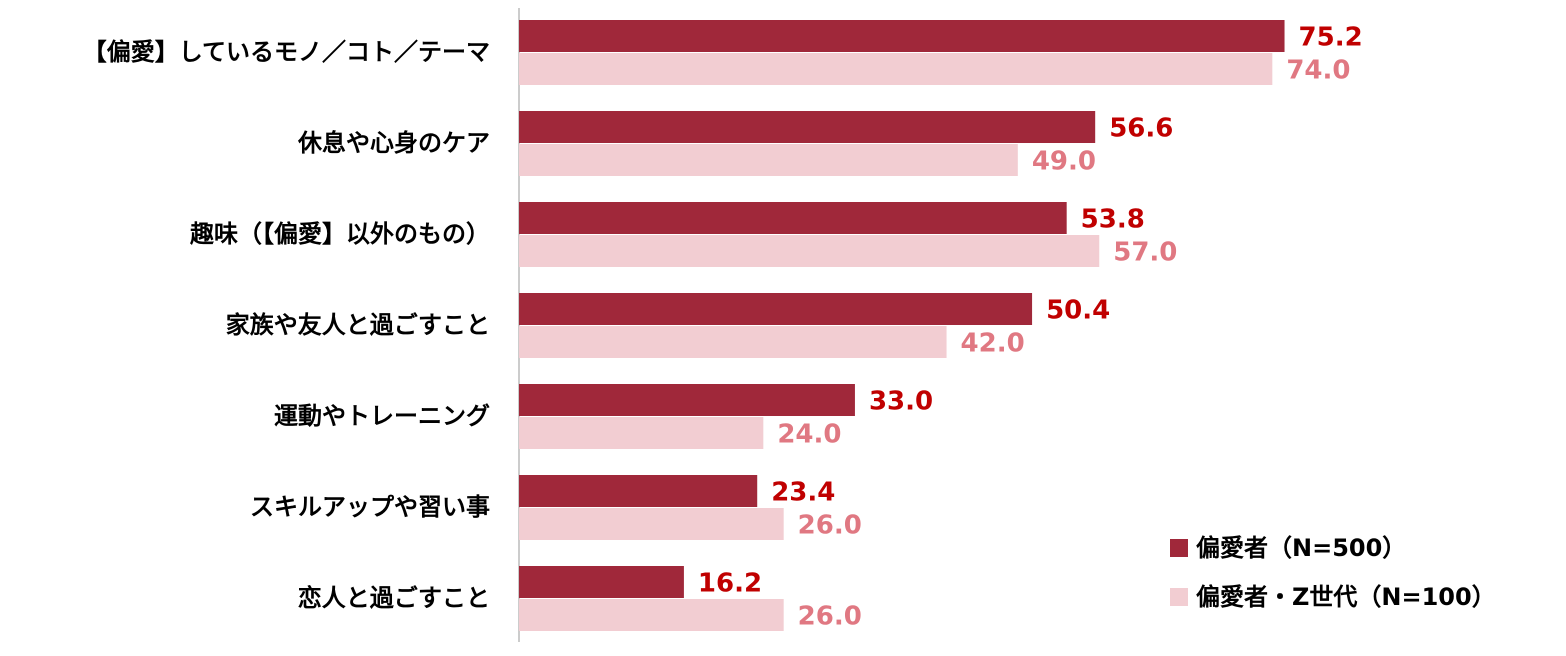 The height and width of the screenshot is (656, 1566). Describe the element at coordinates (1145, 253) in the screenshot. I see `value-label: 57.0` at that location.